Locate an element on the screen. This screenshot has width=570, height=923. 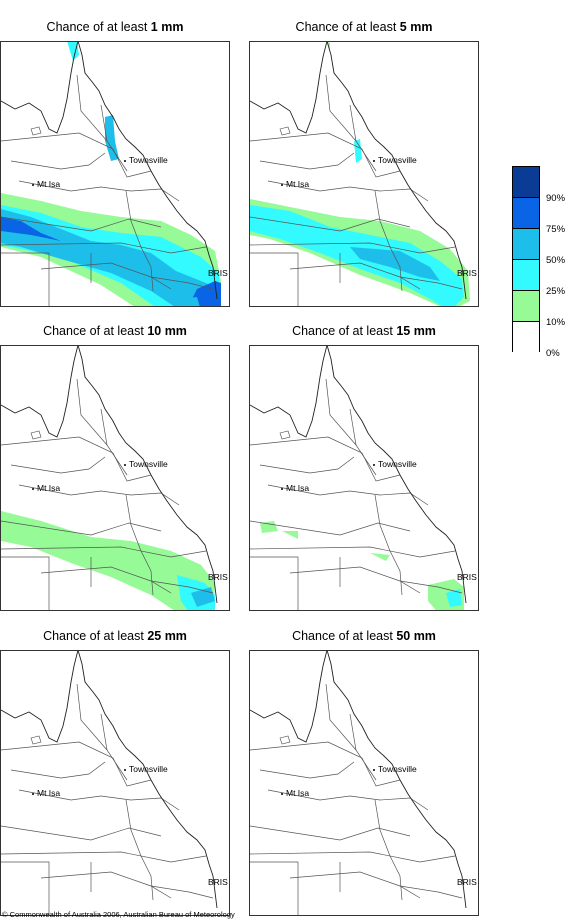
legend-label-75: 75% is located at coordinates (556, 229).